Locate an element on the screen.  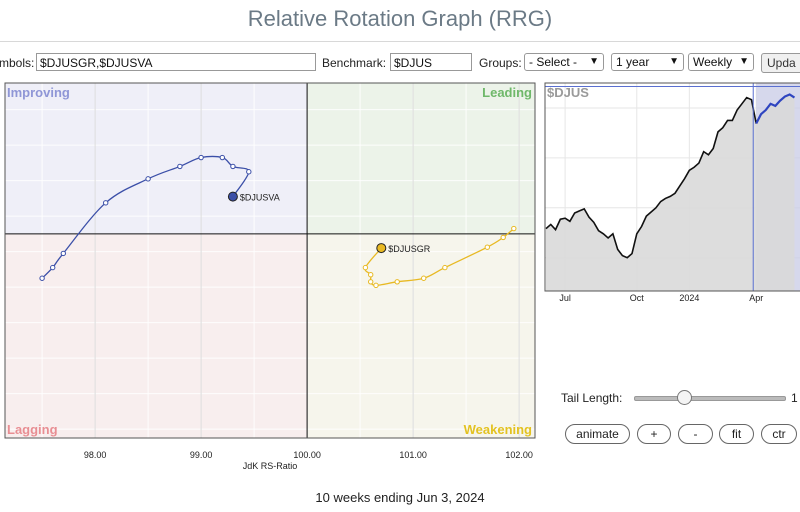
symbols-label: mbols: is located at coordinates (17, 63).